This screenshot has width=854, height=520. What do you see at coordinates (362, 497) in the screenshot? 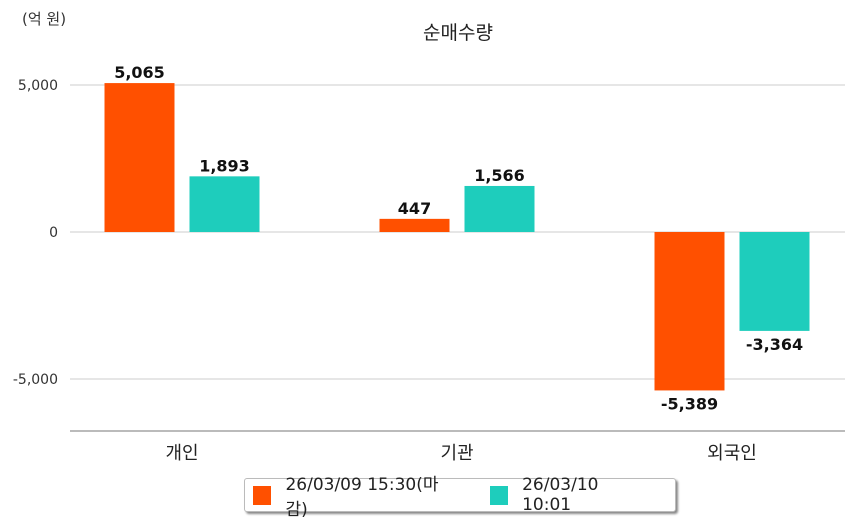
I see `legend-label: 26/03/09 15:30(마감)` at bounding box center [362, 497].